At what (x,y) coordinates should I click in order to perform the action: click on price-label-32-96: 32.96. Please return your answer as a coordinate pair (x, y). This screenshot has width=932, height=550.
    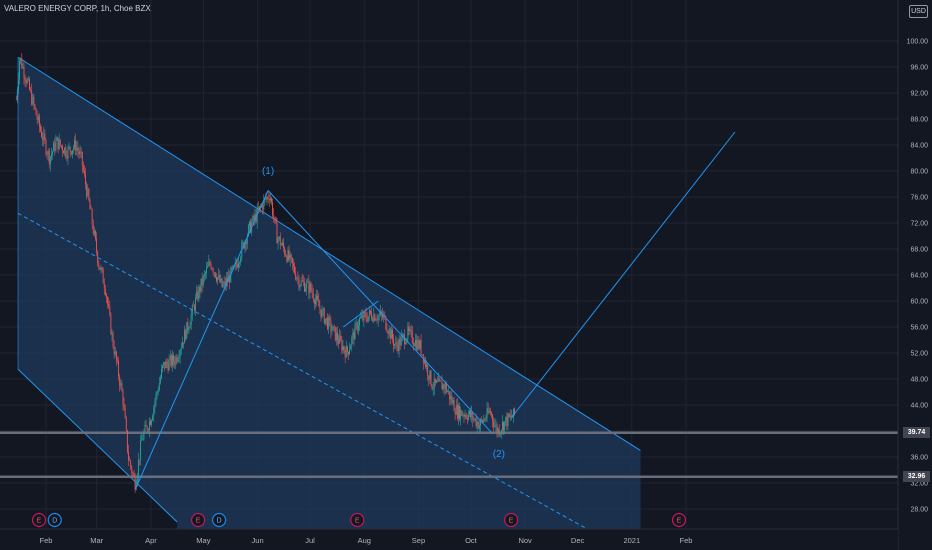
    Looking at the image, I should click on (916, 477).